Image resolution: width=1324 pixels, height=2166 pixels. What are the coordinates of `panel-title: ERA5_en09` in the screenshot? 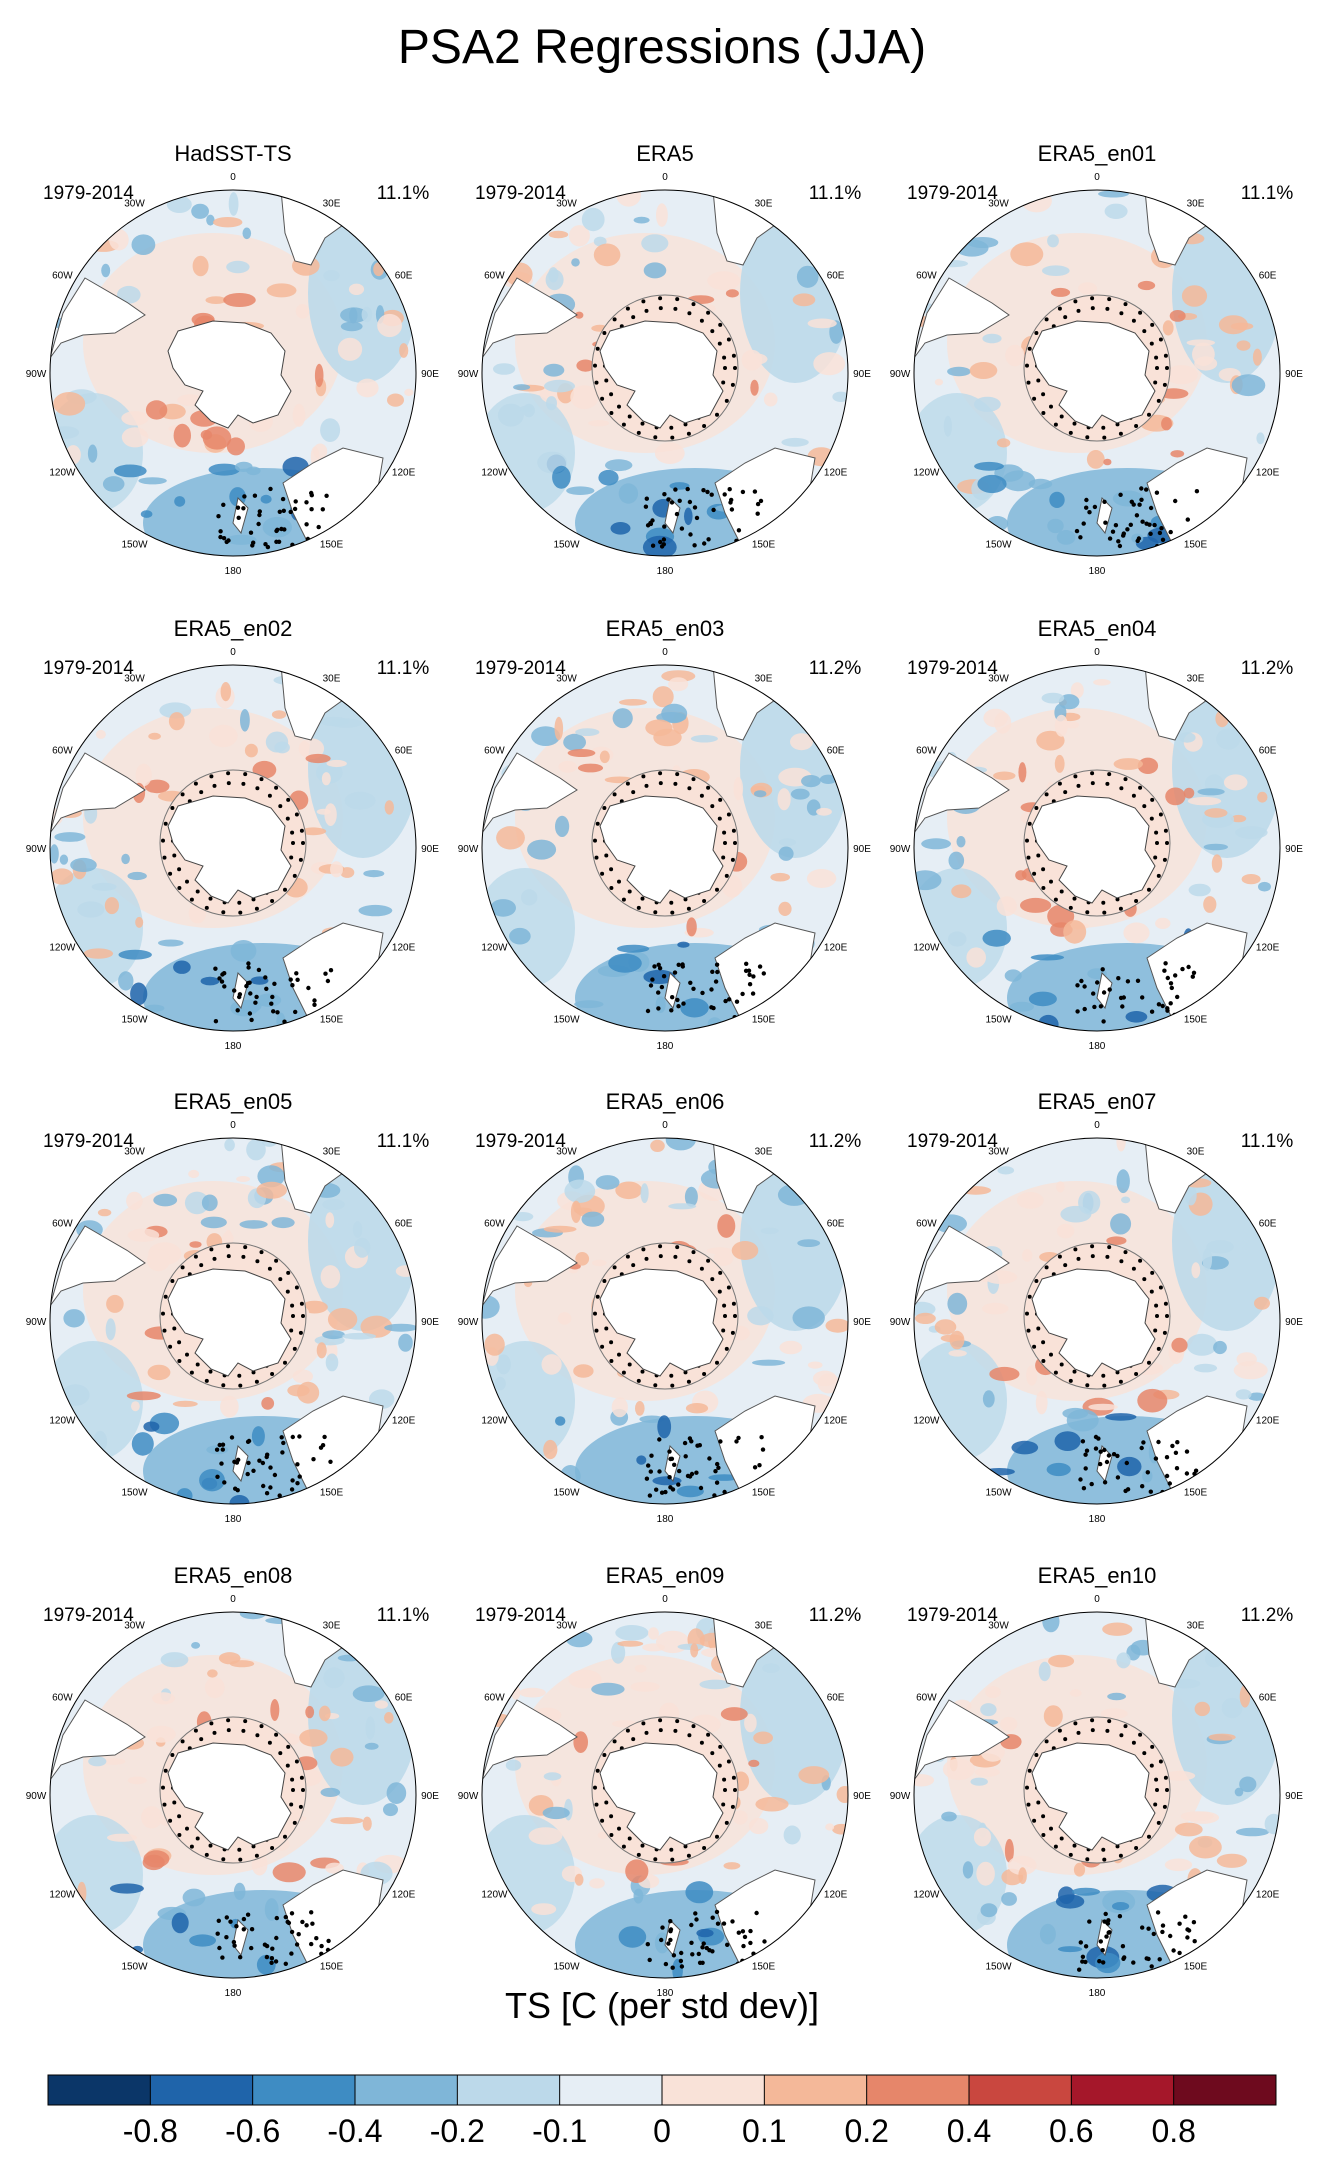 It's located at (665, 1575).